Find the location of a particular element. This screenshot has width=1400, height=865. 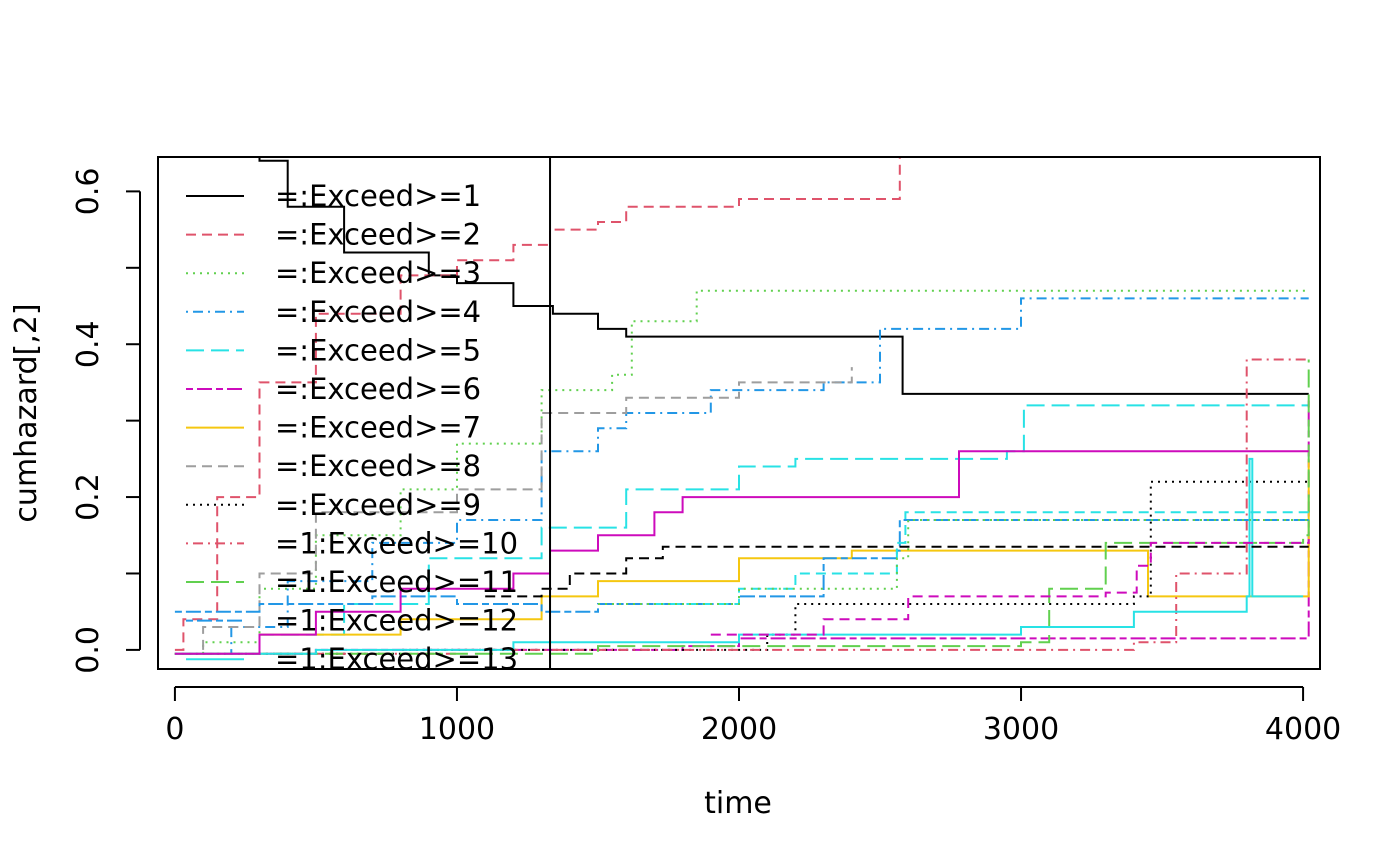

legend-label: =:Exceed>=6 is located at coordinates (378, 389).